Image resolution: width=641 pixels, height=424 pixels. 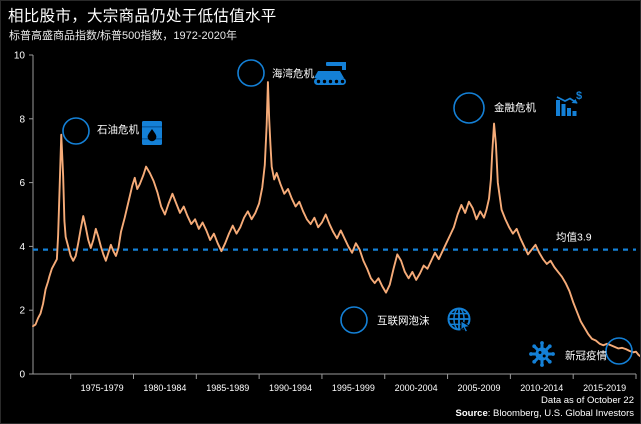 I want to click on globe-meridian, so click(x=459, y=319).